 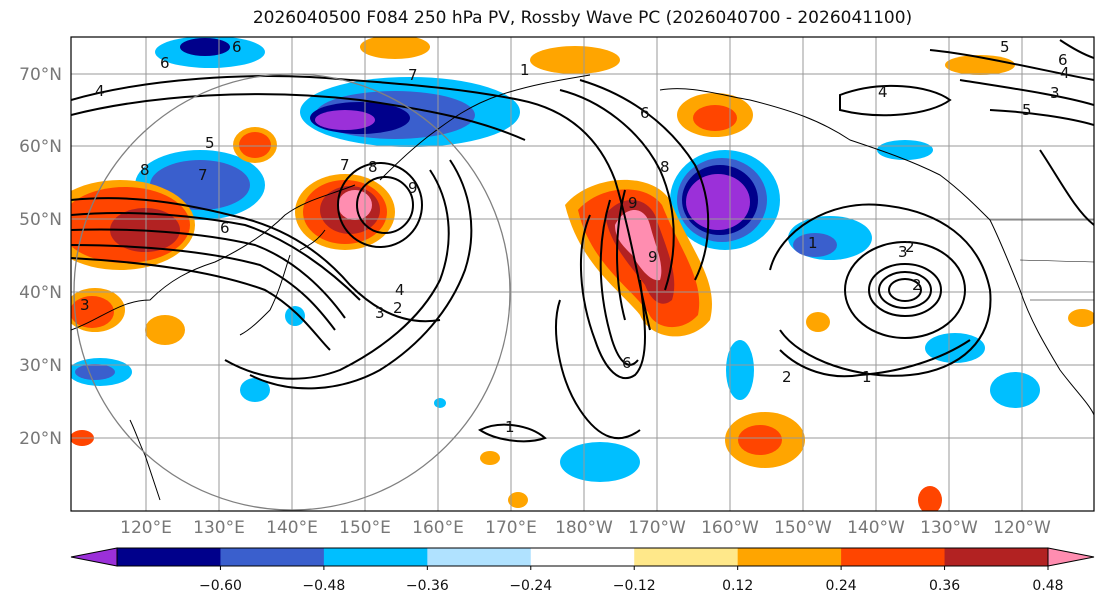 What do you see at coordinates (944, 586) in the screenshot?
I see `colorbar-tick-label: 0.36` at bounding box center [944, 586].